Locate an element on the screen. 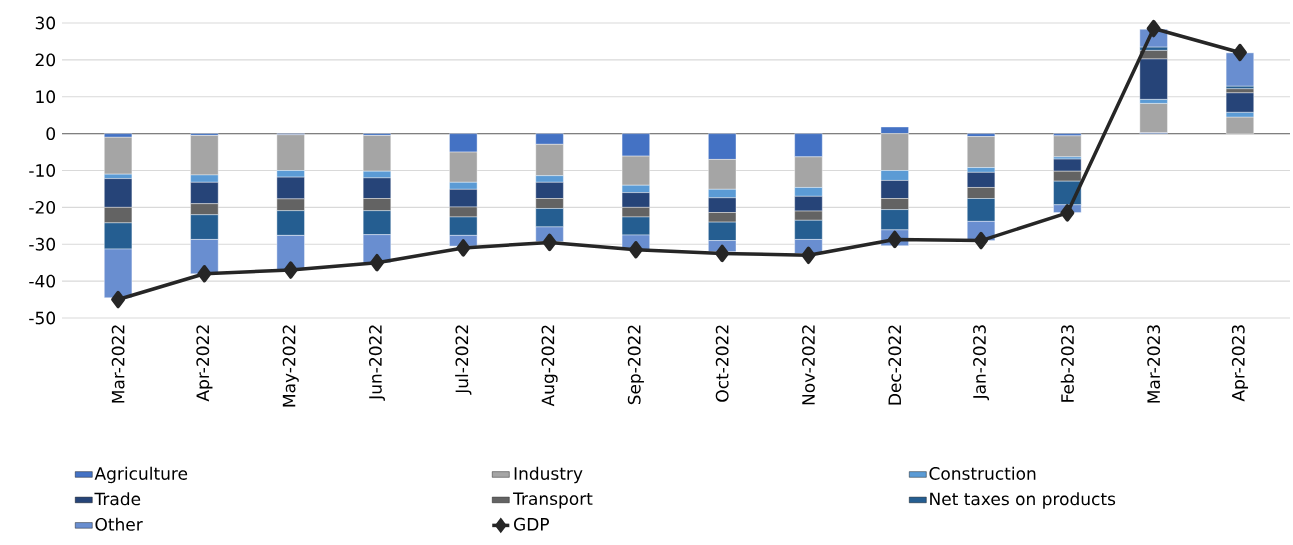 This screenshot has width=1293, height=545. y-tick-label: 0 is located at coordinates (51, 134).